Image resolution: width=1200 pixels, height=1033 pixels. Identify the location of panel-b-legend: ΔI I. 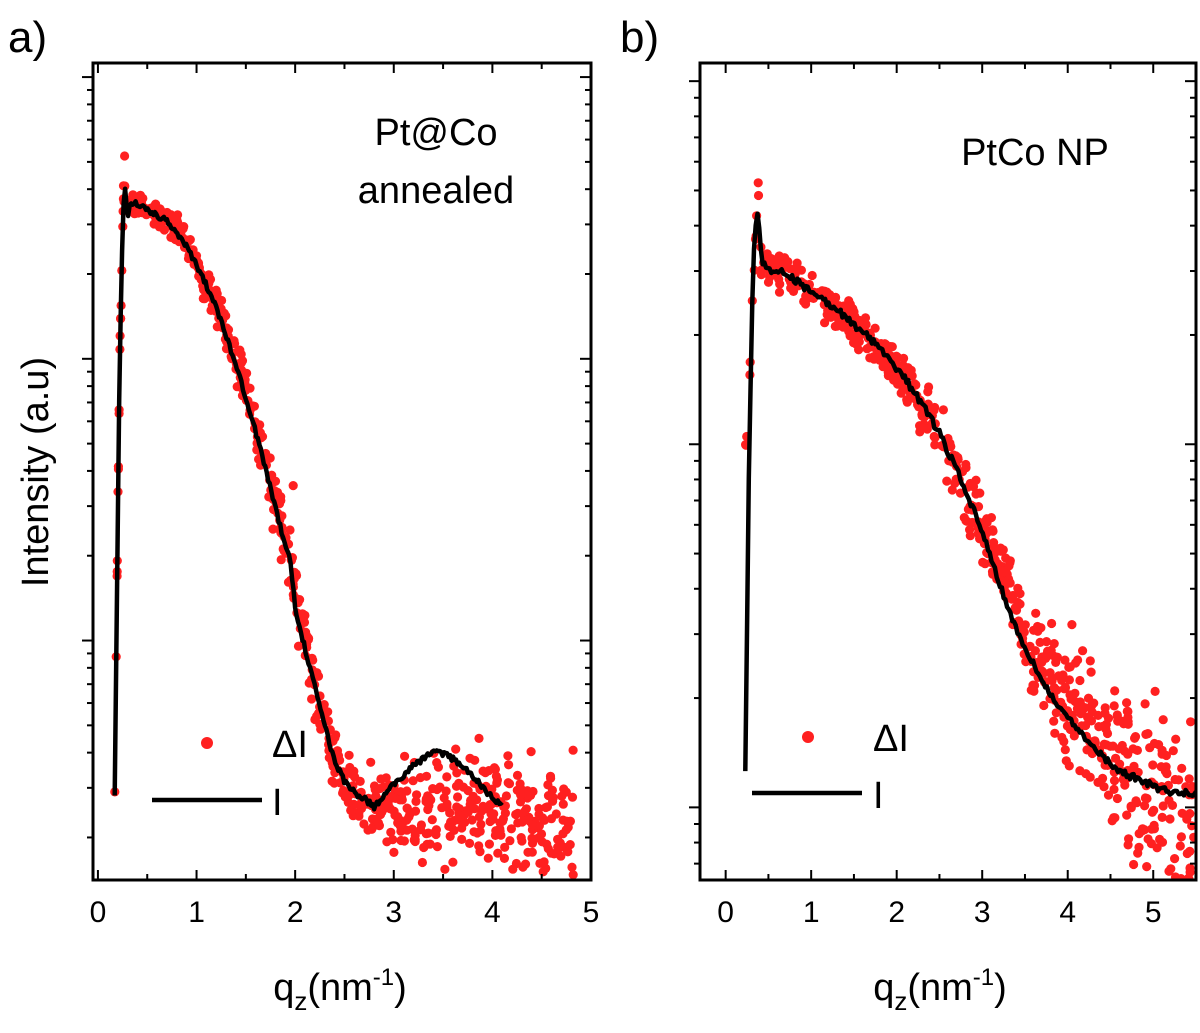
(830, 767).